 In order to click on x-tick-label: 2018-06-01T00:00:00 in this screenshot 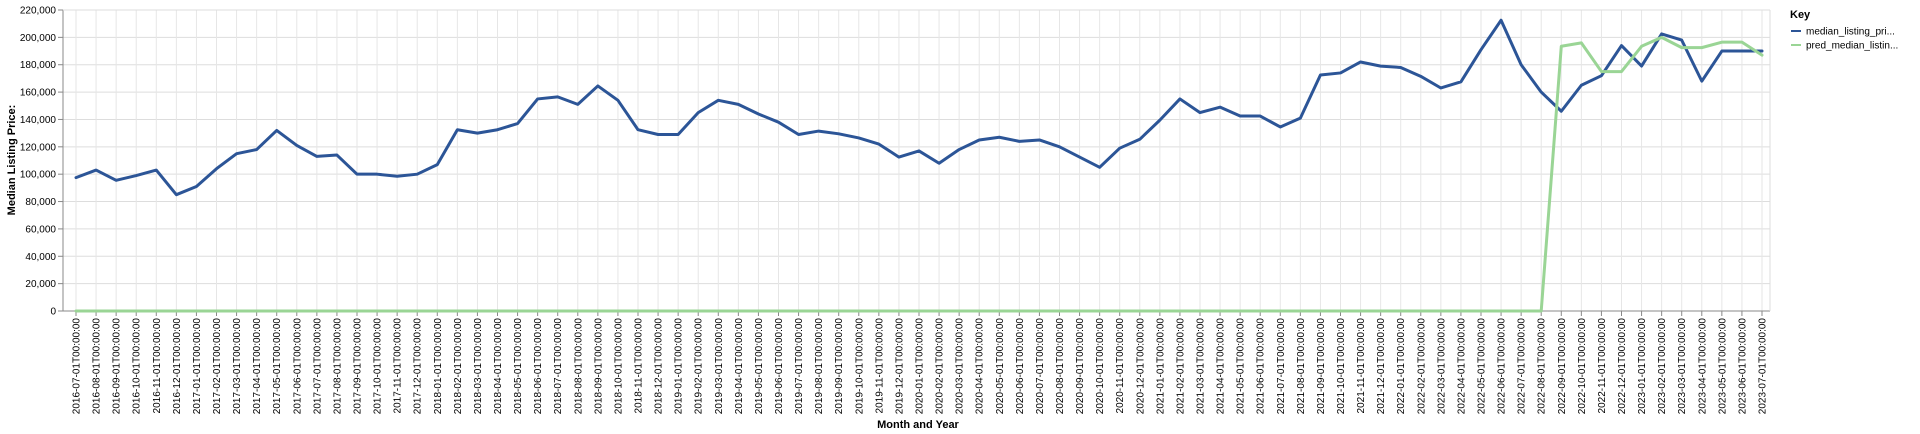, I will do `click(538, 366)`.